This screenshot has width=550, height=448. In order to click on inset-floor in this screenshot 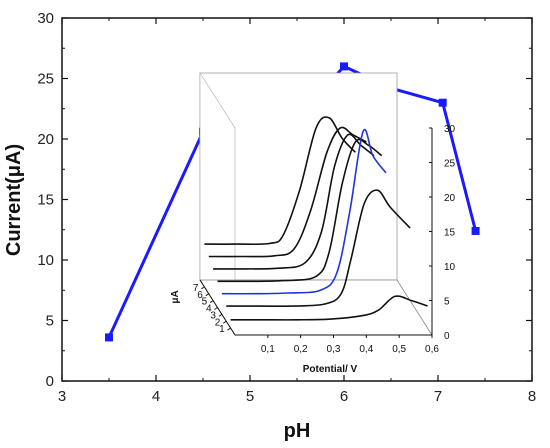, I will do `click(316, 307)`.